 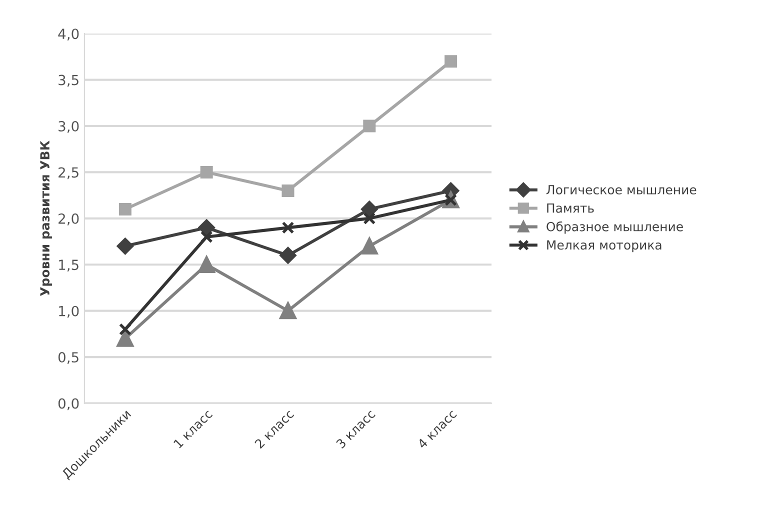 What do you see at coordinates (68, 219) in the screenshot?
I see `y-tick-label: 2,0` at bounding box center [68, 219].